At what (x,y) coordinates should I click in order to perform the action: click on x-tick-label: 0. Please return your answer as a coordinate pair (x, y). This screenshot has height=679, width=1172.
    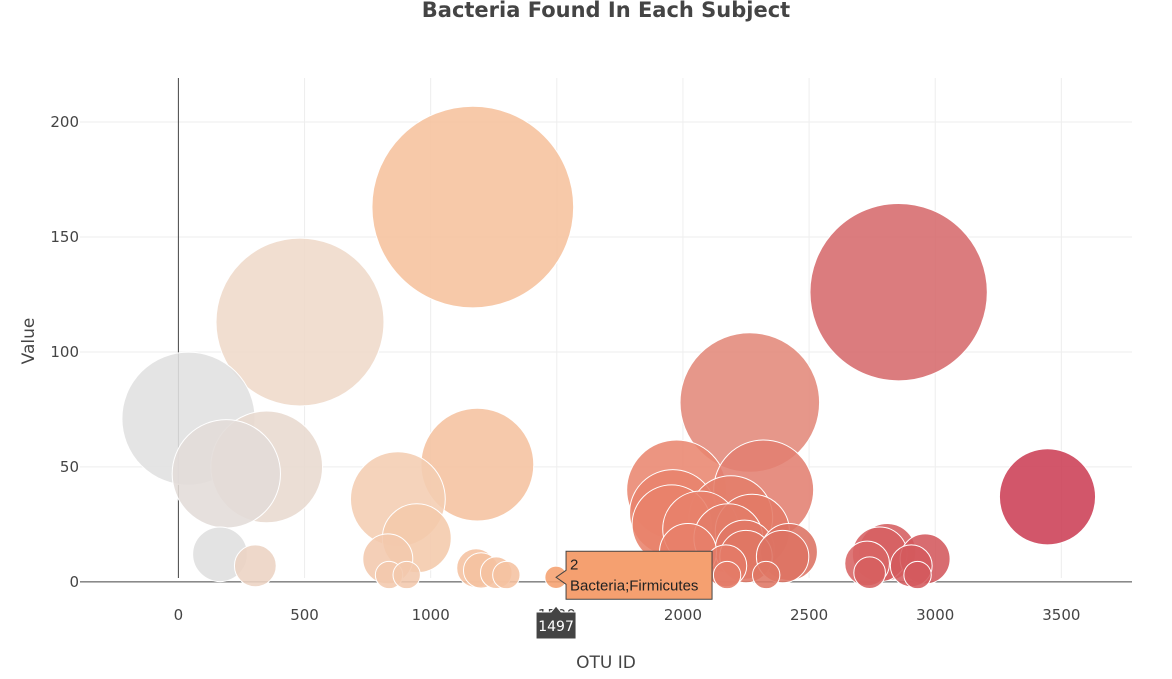
    Looking at the image, I should click on (179, 615).